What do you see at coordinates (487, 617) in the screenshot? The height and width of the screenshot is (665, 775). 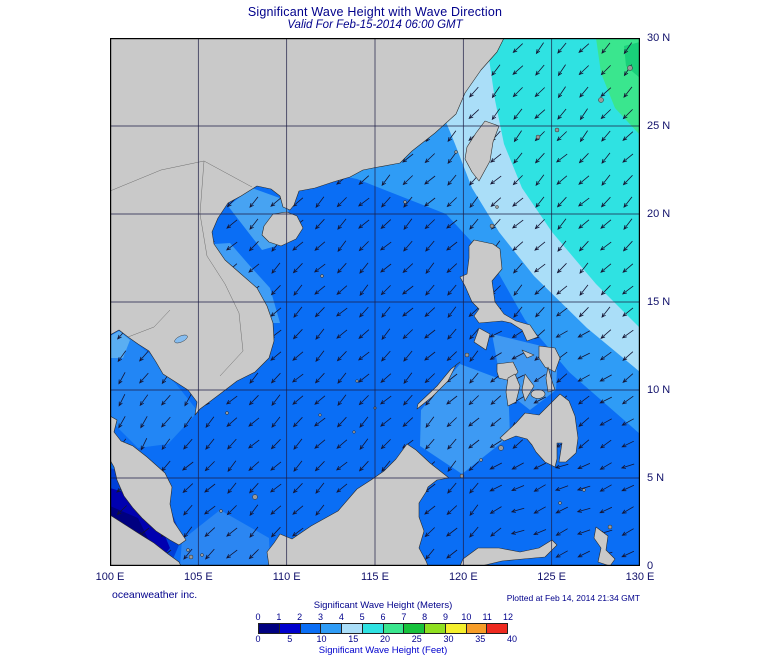 I see `legend-meters-tick: 11` at bounding box center [487, 617].